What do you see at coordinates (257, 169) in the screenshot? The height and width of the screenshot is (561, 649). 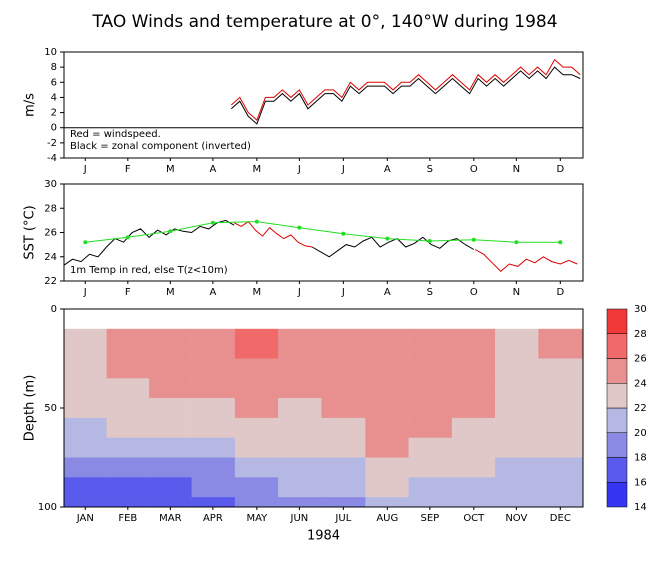 I see `x-tick-label: M` at bounding box center [257, 169].